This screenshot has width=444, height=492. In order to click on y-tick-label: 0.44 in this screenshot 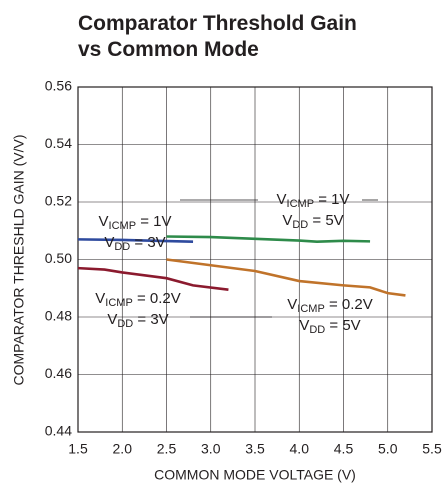, I will do `click(58, 431)`.